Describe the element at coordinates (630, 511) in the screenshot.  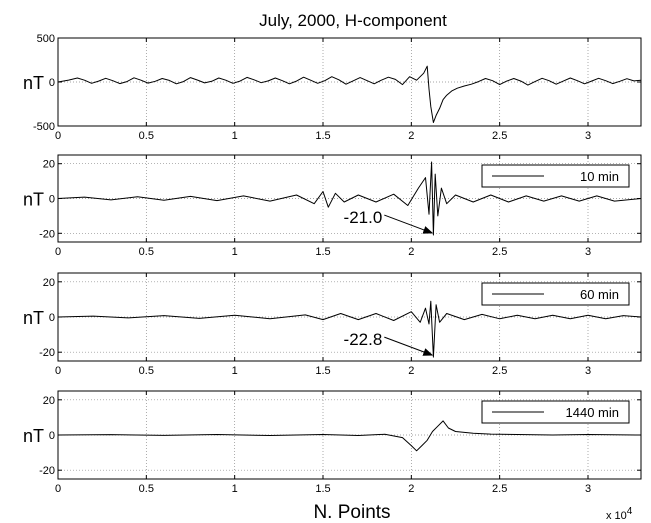
I see `x-multiplier-exponent: 4` at that location.